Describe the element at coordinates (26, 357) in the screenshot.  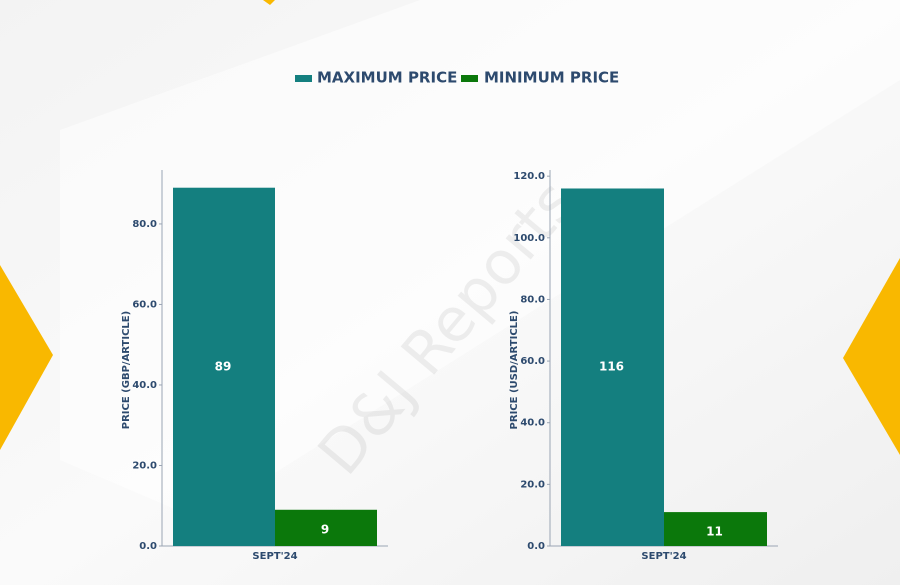
I see `deco-left` at that location.